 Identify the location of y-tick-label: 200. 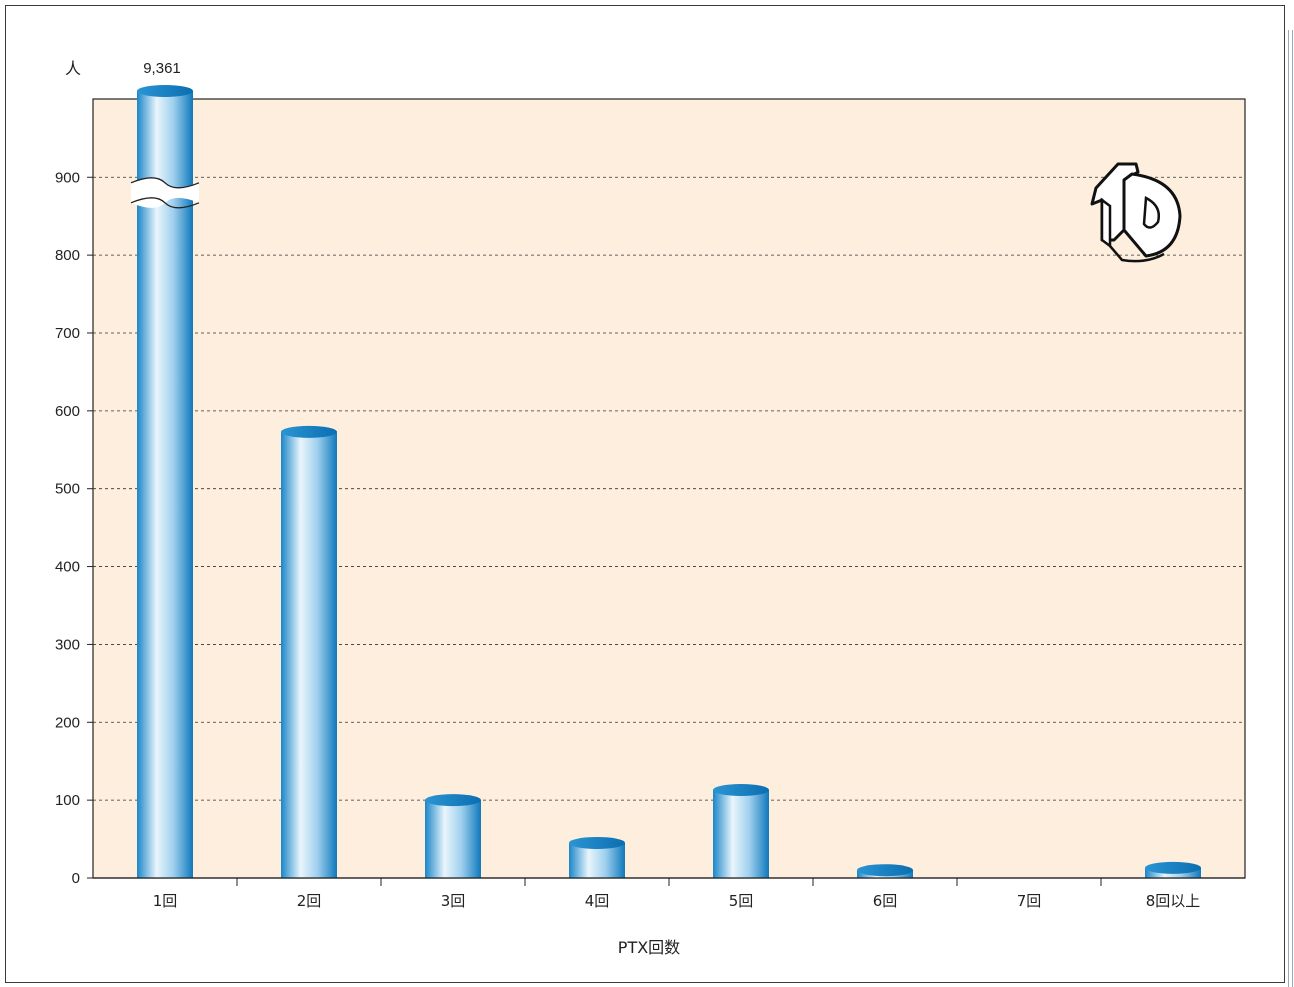
(67, 722).